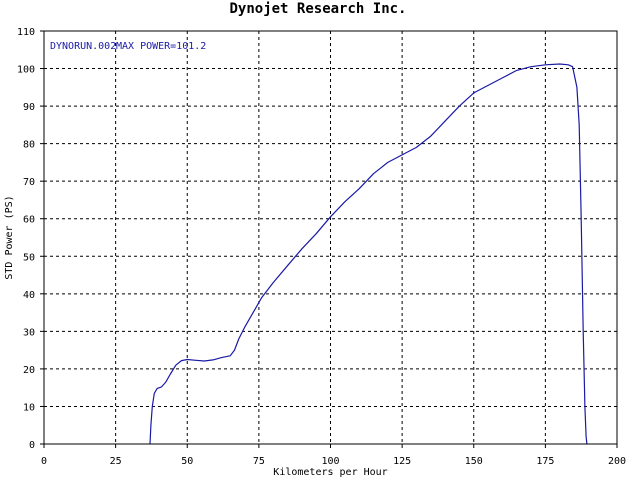 The width and height of the screenshot is (640, 480). I want to click on y-tick-label: 40, so click(29, 295).